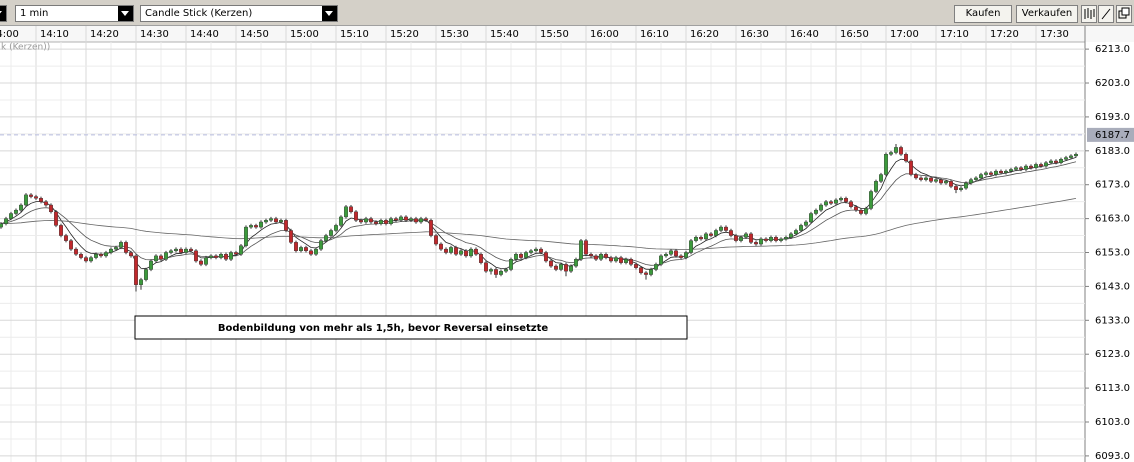 The height and width of the screenshot is (462, 1134). I want to click on window-icon, so click(1124, 14).